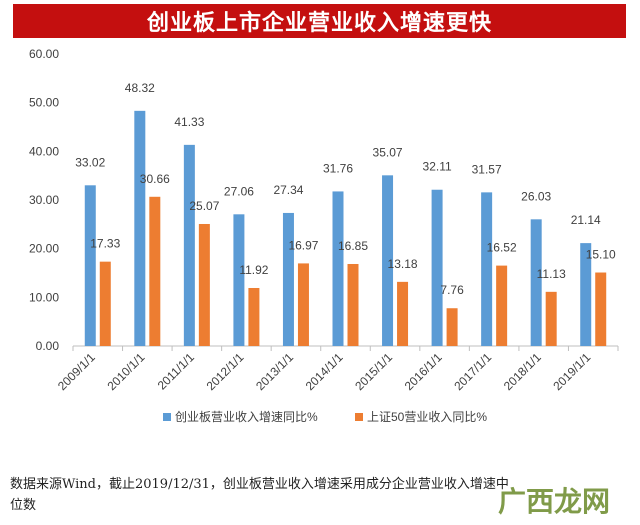  I want to click on data-label: 31.57, so click(487, 169).